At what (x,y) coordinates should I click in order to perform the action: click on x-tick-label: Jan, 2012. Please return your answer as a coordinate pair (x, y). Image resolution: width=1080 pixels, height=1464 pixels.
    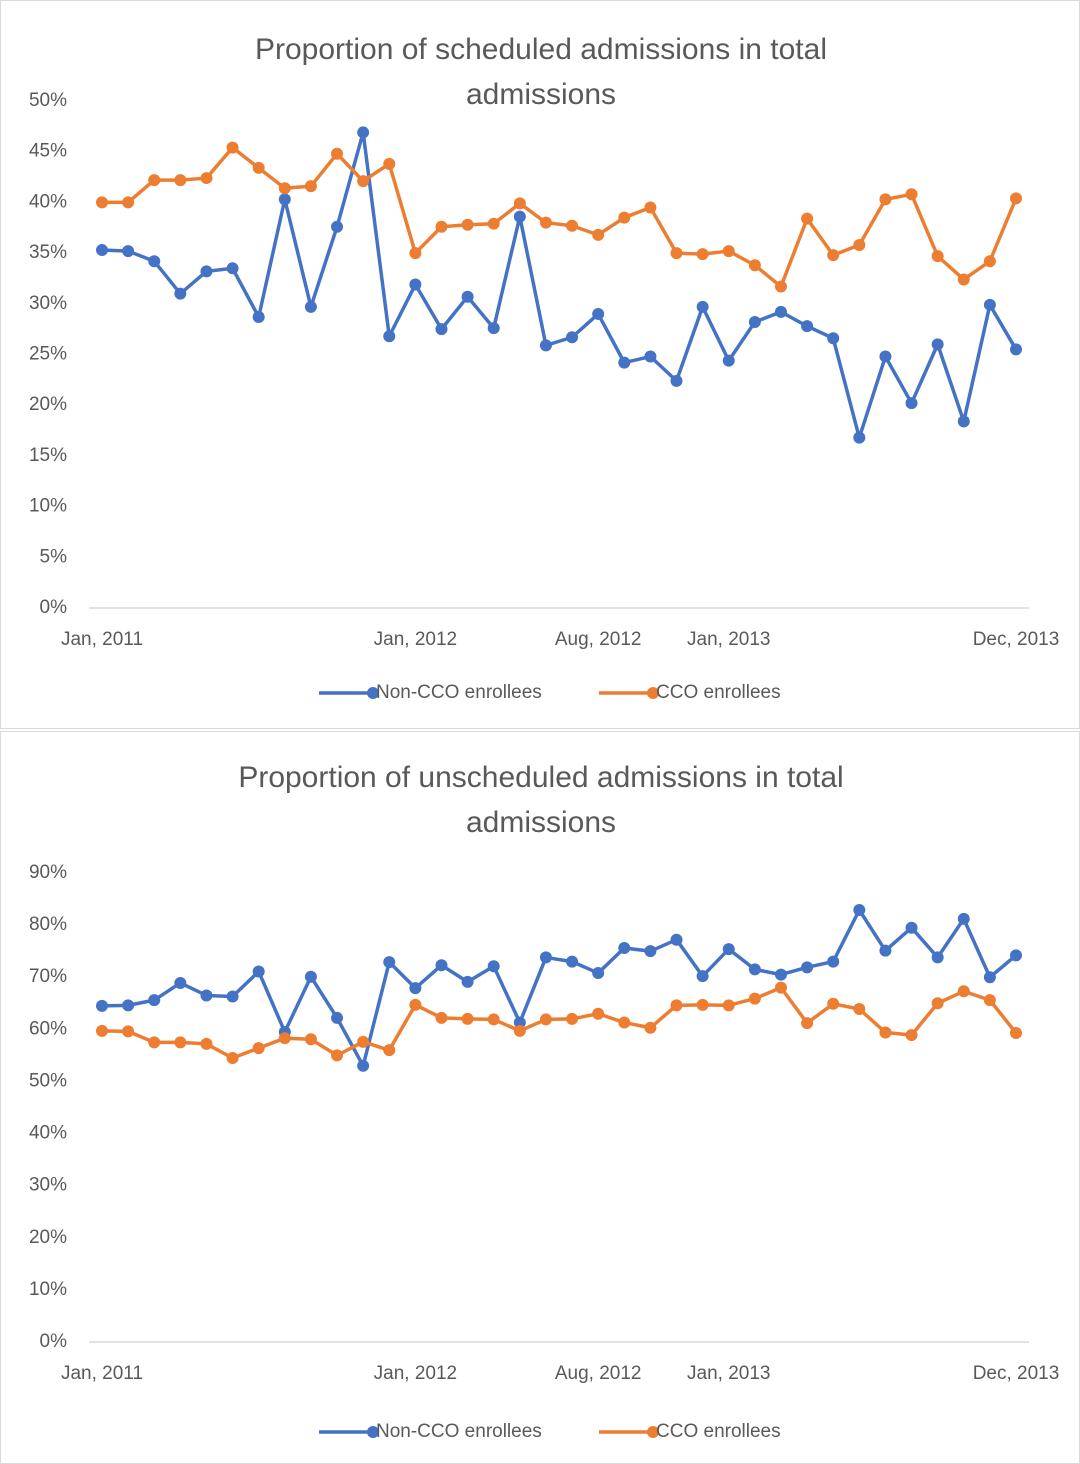
    Looking at the image, I should click on (415, 639).